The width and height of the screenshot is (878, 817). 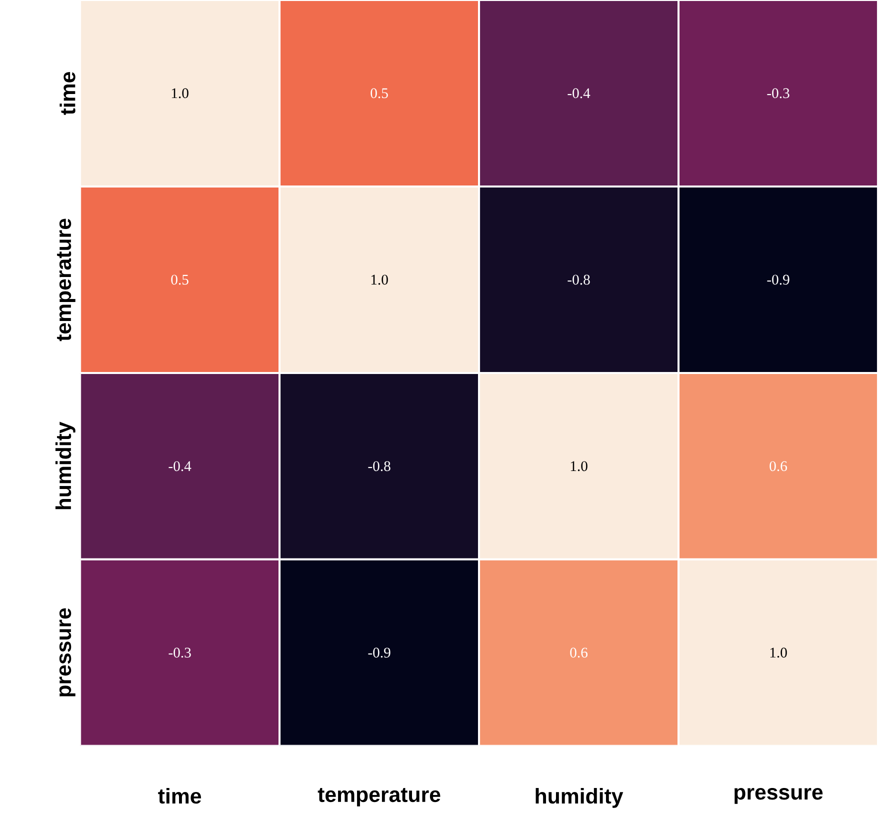 What do you see at coordinates (379, 797) in the screenshot?
I see `x-tick-label: temperature` at bounding box center [379, 797].